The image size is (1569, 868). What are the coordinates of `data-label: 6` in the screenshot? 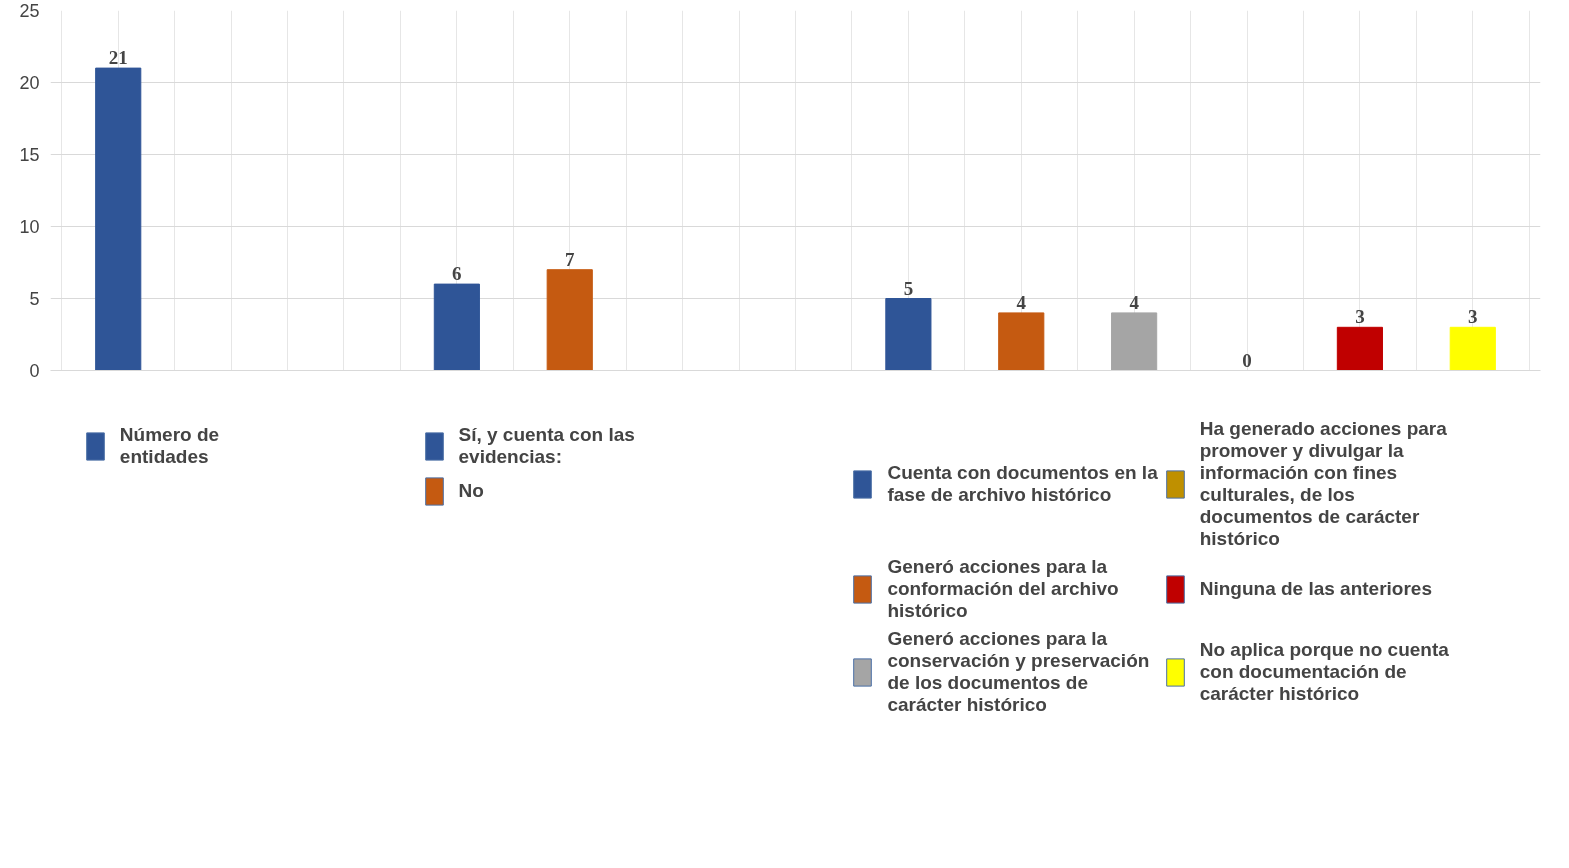 It's located at (457, 274).